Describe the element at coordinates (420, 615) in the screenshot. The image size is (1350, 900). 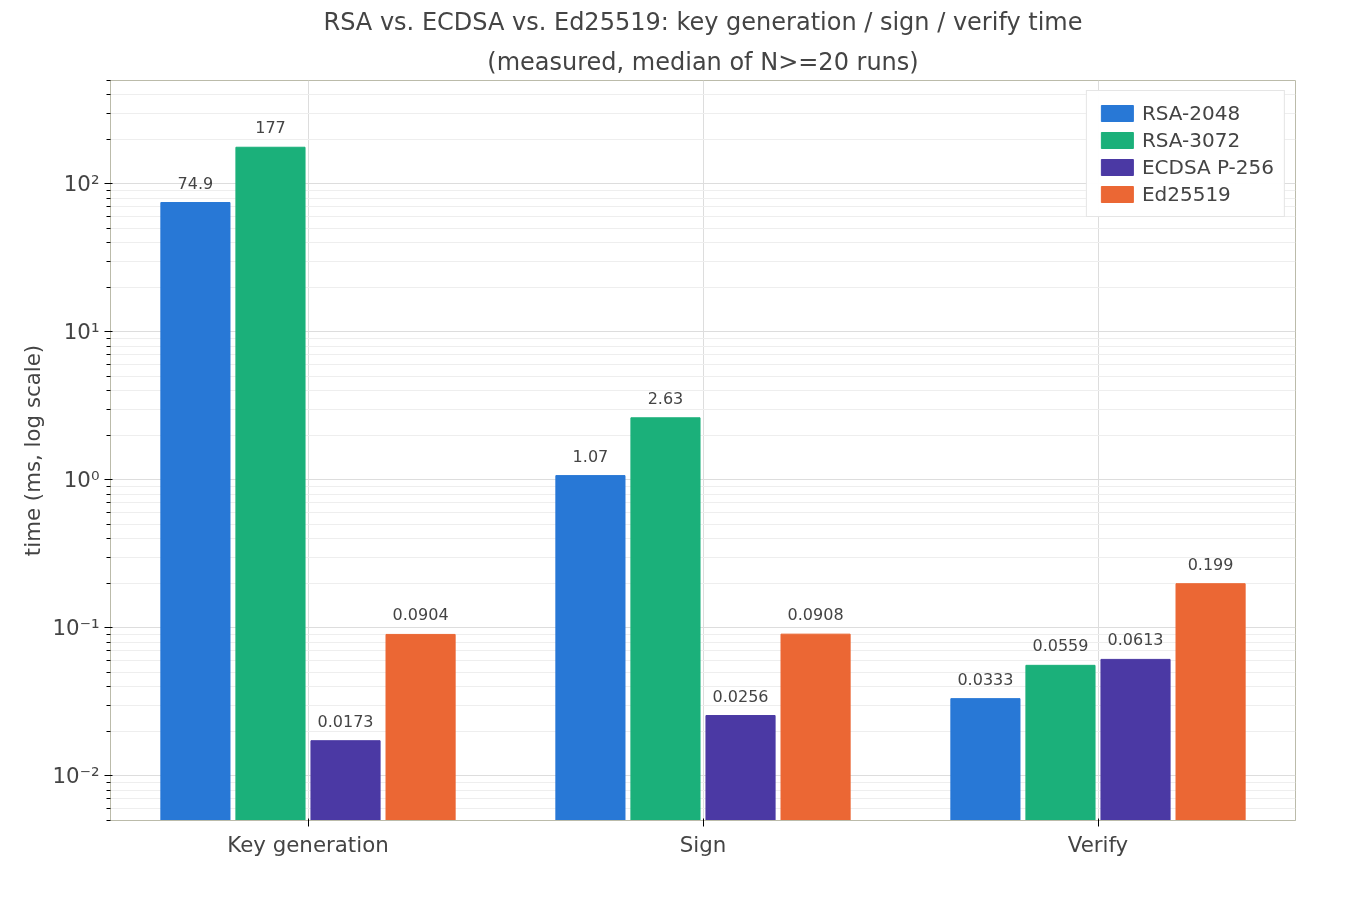
I see `data-label: 0.0904` at that location.